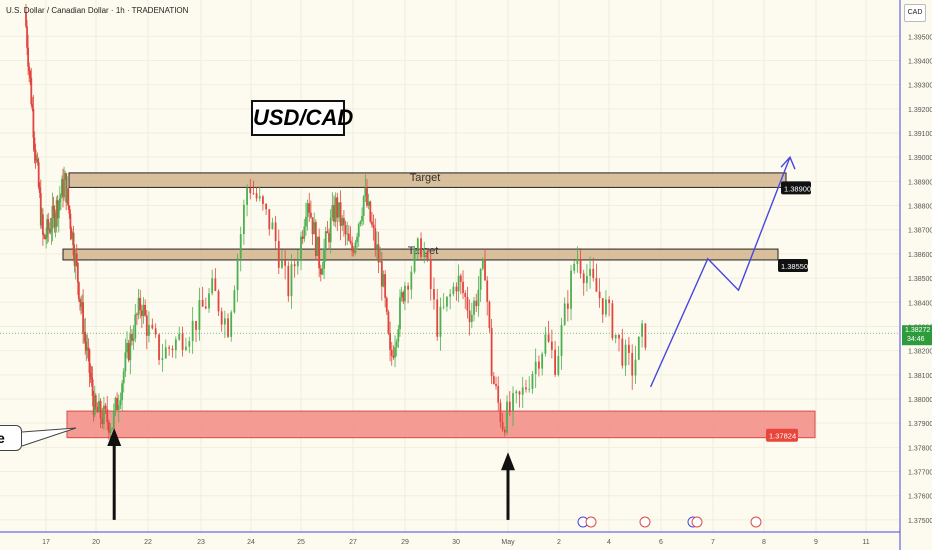 Image resolution: width=932 pixels, height=550 pixels. Describe the element at coordinates (920, 61) in the screenshot. I see `y-tick-label: 1.39400` at that location.